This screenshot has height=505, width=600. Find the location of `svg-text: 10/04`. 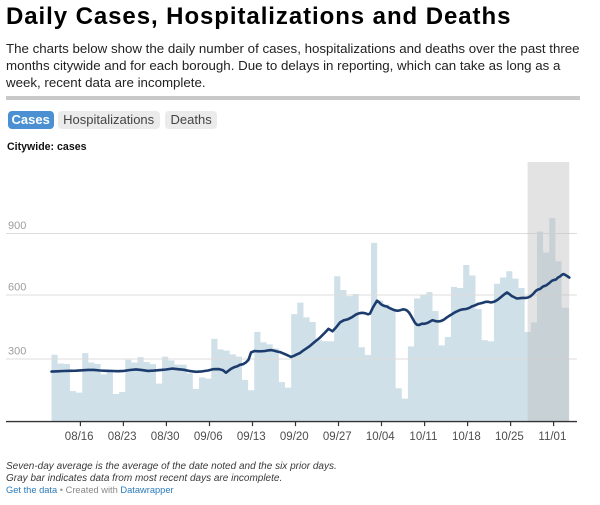

svg-text: 10/04 is located at coordinates (380, 437).